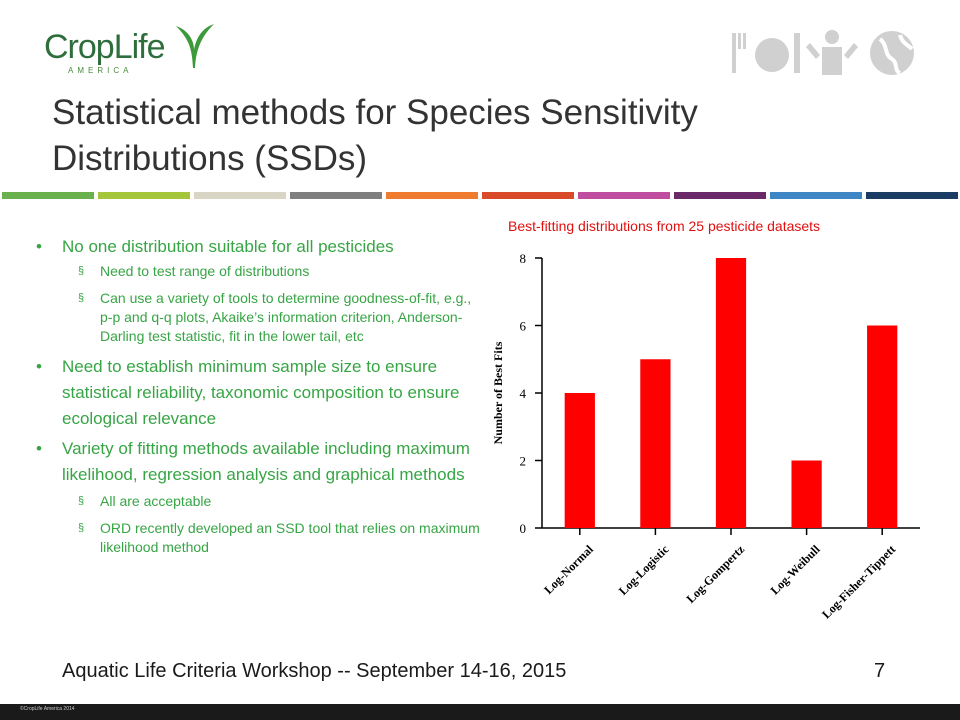 The image size is (960, 720). I want to click on fork-plate-icon, so click(766, 53).